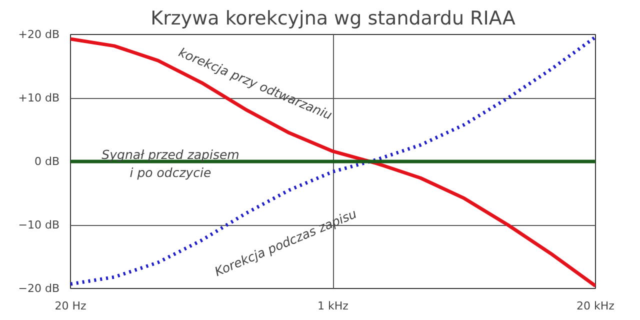 The height and width of the screenshot is (320, 640). What do you see at coordinates (595, 306) in the screenshot?
I see `x-tick-label: 20 kHz` at bounding box center [595, 306].